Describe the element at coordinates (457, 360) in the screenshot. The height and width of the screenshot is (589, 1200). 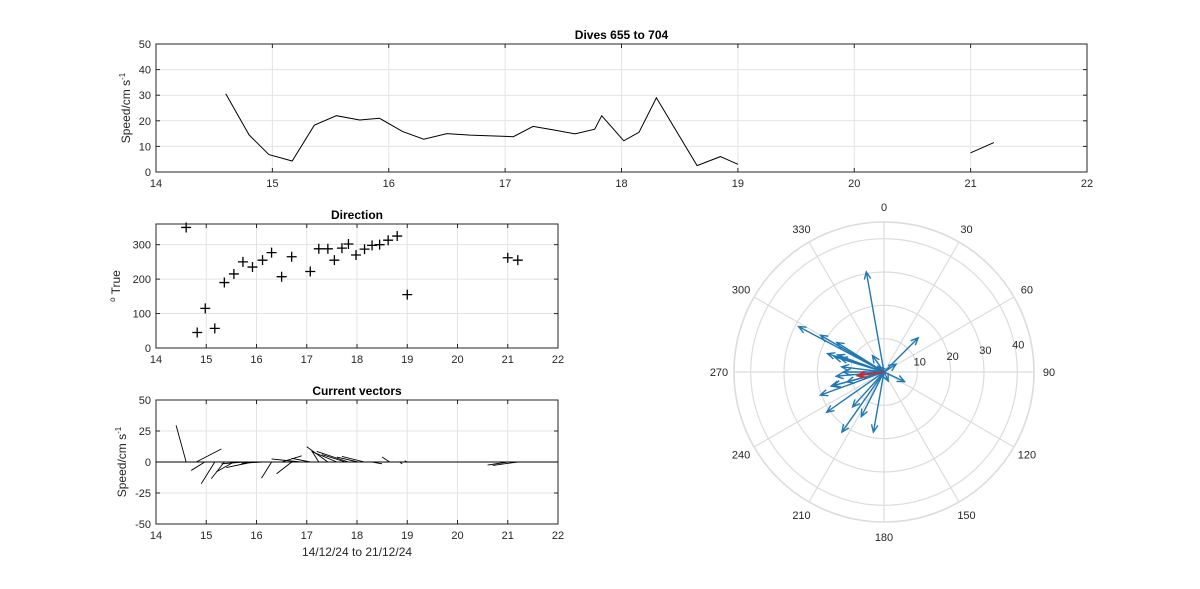
I see `x-tick-label: 20` at that location.